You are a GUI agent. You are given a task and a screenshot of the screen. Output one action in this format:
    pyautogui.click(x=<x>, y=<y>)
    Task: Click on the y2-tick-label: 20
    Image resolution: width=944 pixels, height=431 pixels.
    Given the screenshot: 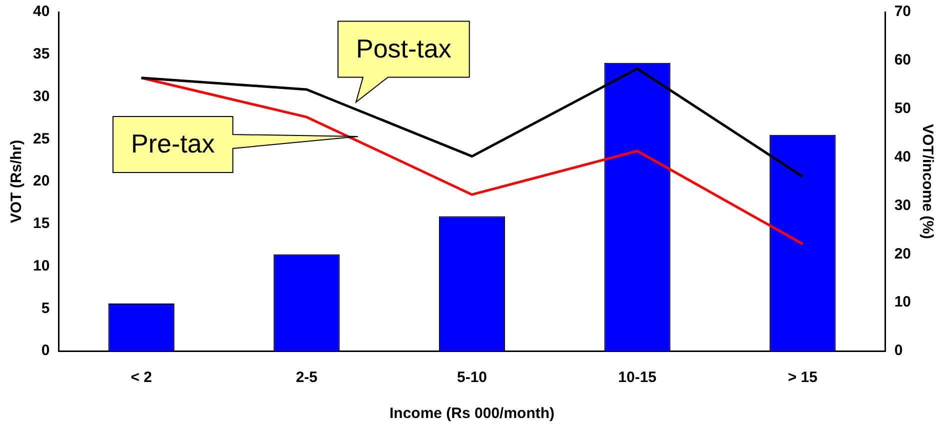 What is the action you would take?
    pyautogui.click(x=903, y=253)
    